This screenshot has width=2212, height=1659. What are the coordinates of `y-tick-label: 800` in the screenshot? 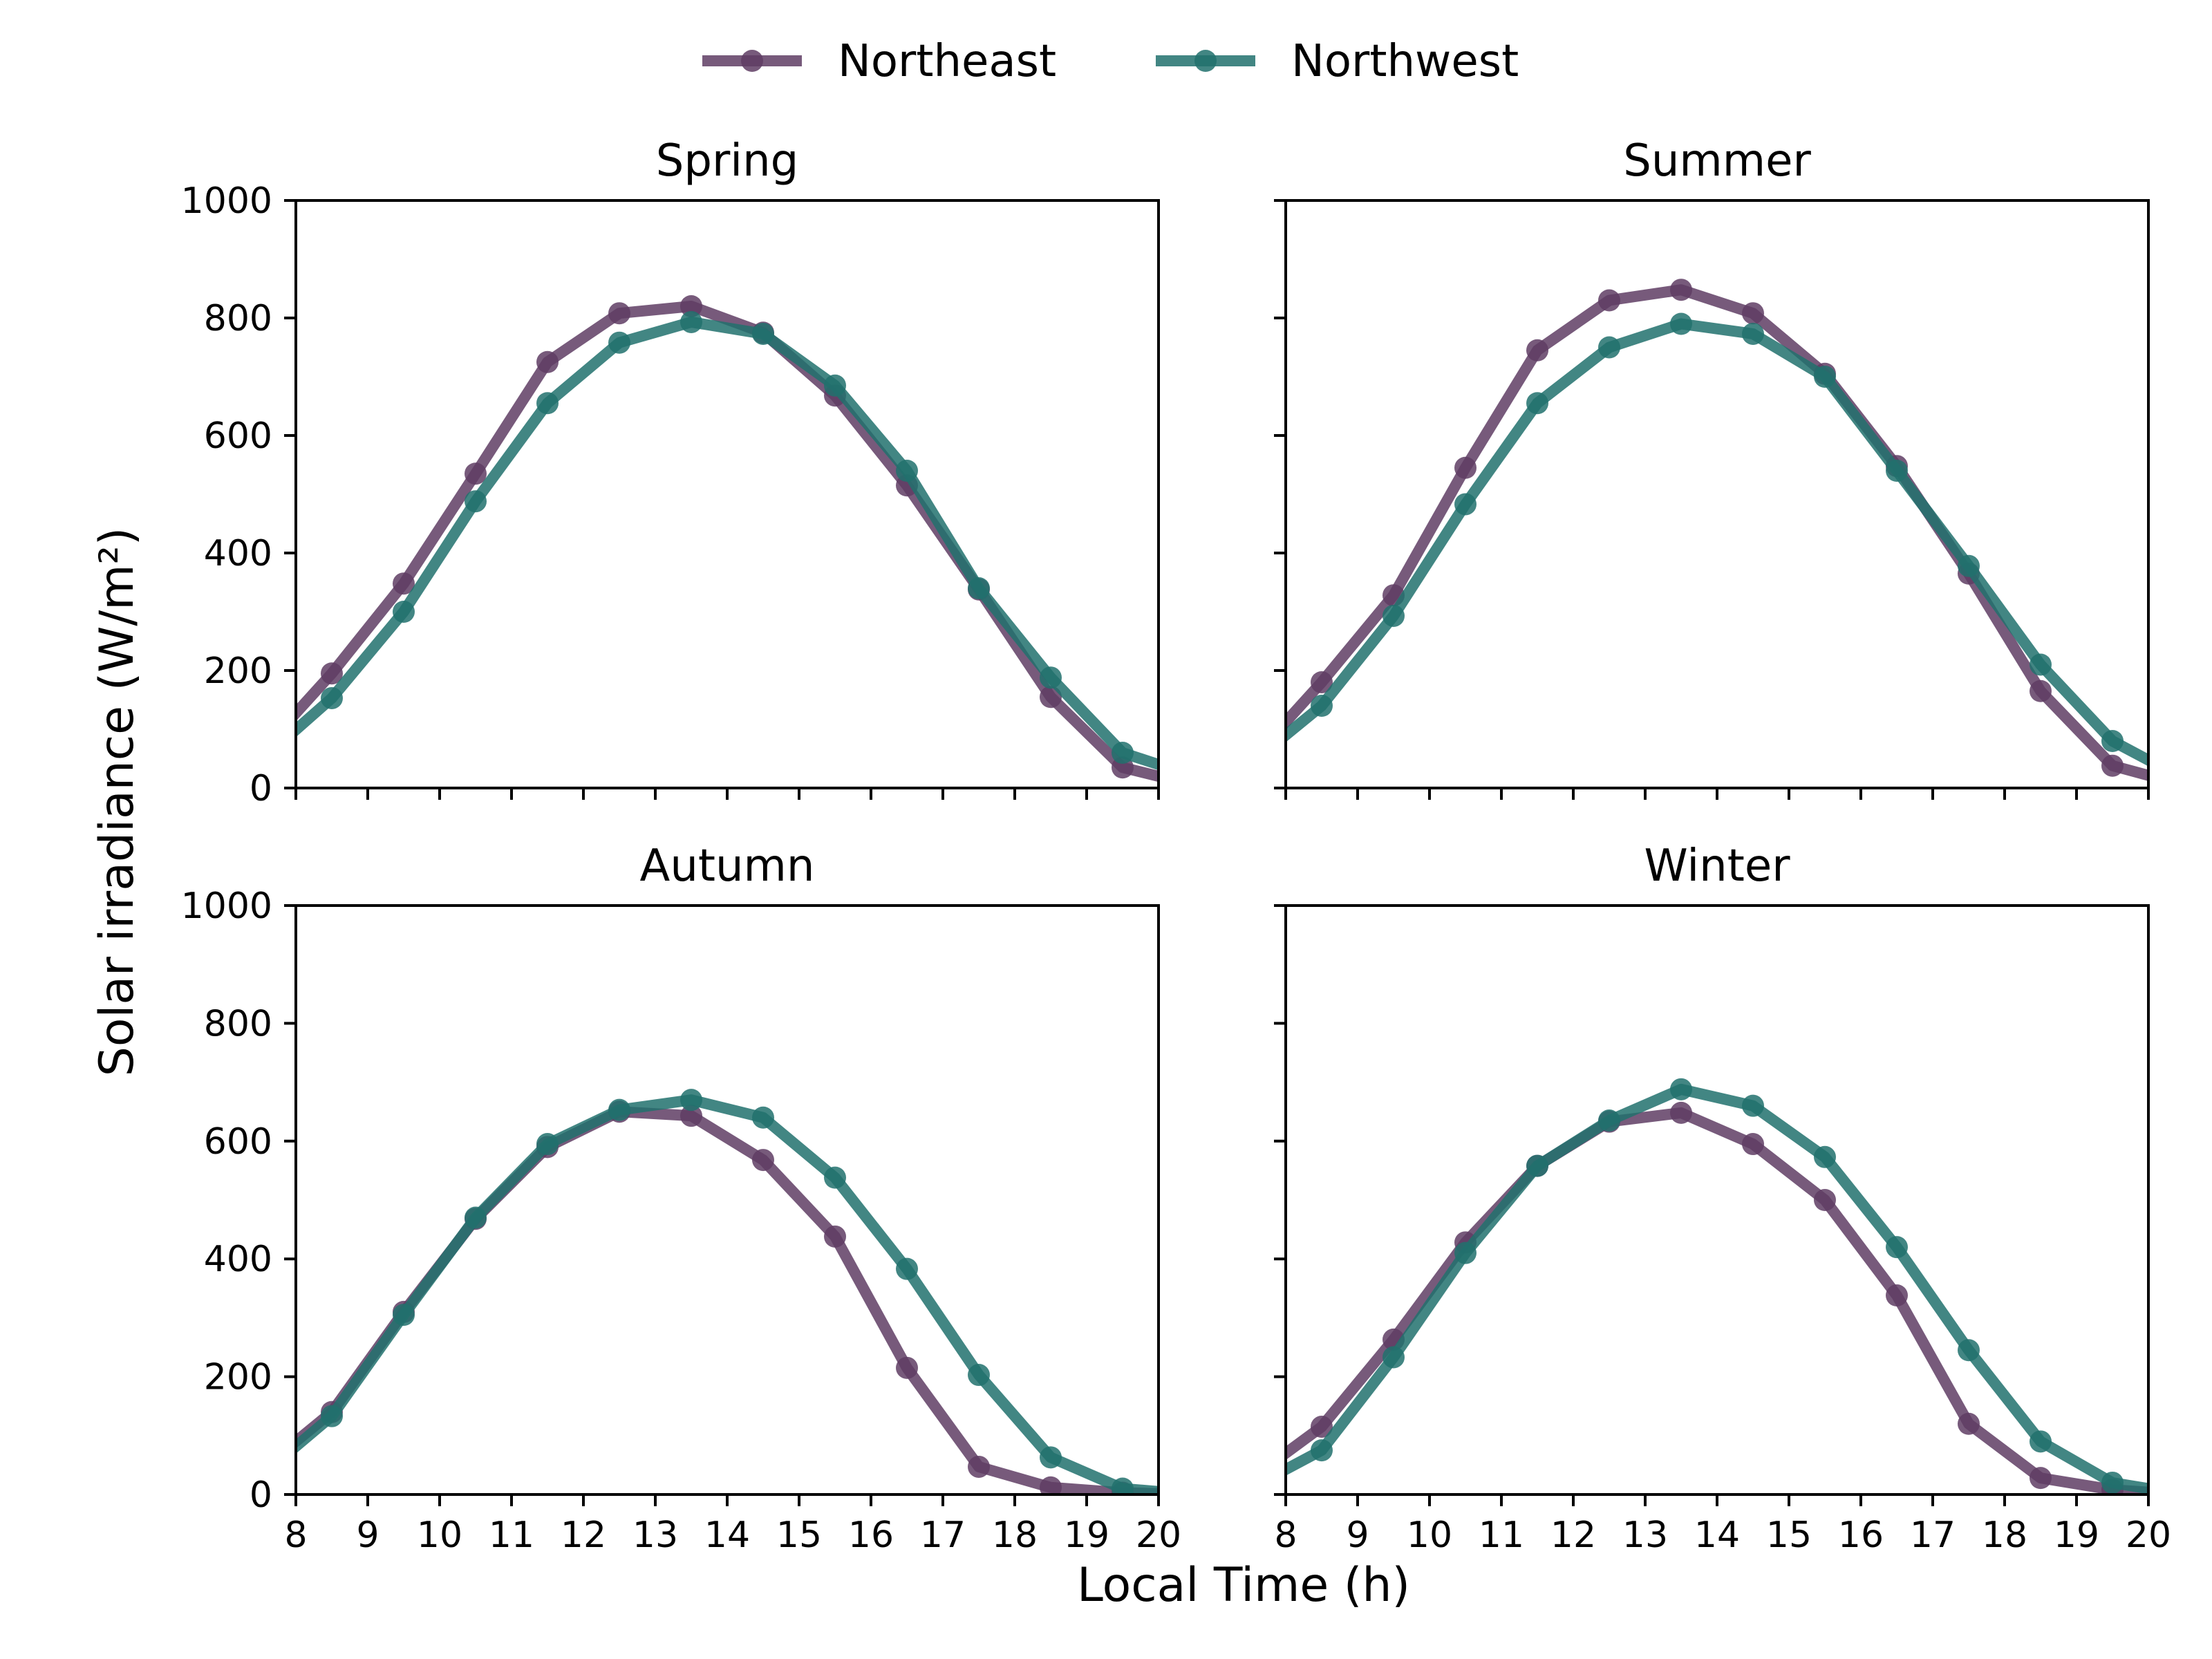 It's located at (238, 318).